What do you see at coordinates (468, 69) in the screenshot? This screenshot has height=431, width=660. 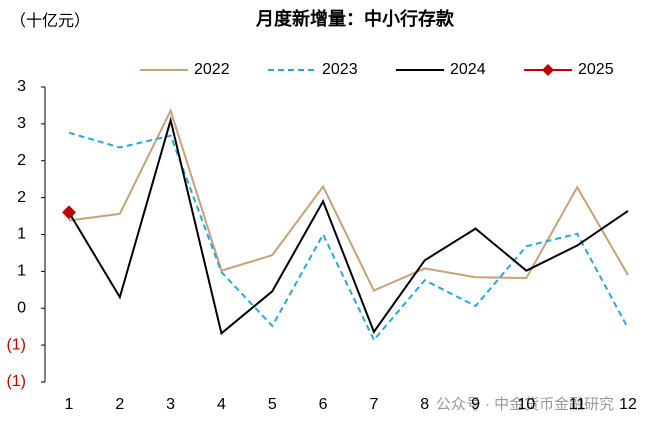 I see `legend-label: 2024` at bounding box center [468, 69].